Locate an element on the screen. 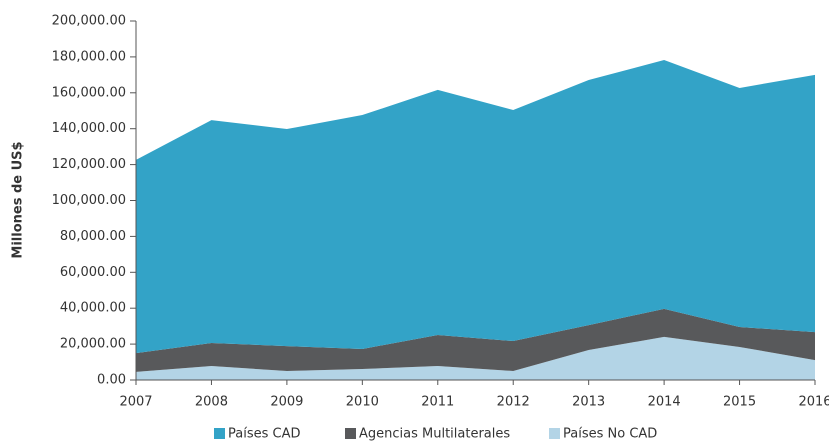  y-tick-label: 160,000.00 is located at coordinates (89, 92).